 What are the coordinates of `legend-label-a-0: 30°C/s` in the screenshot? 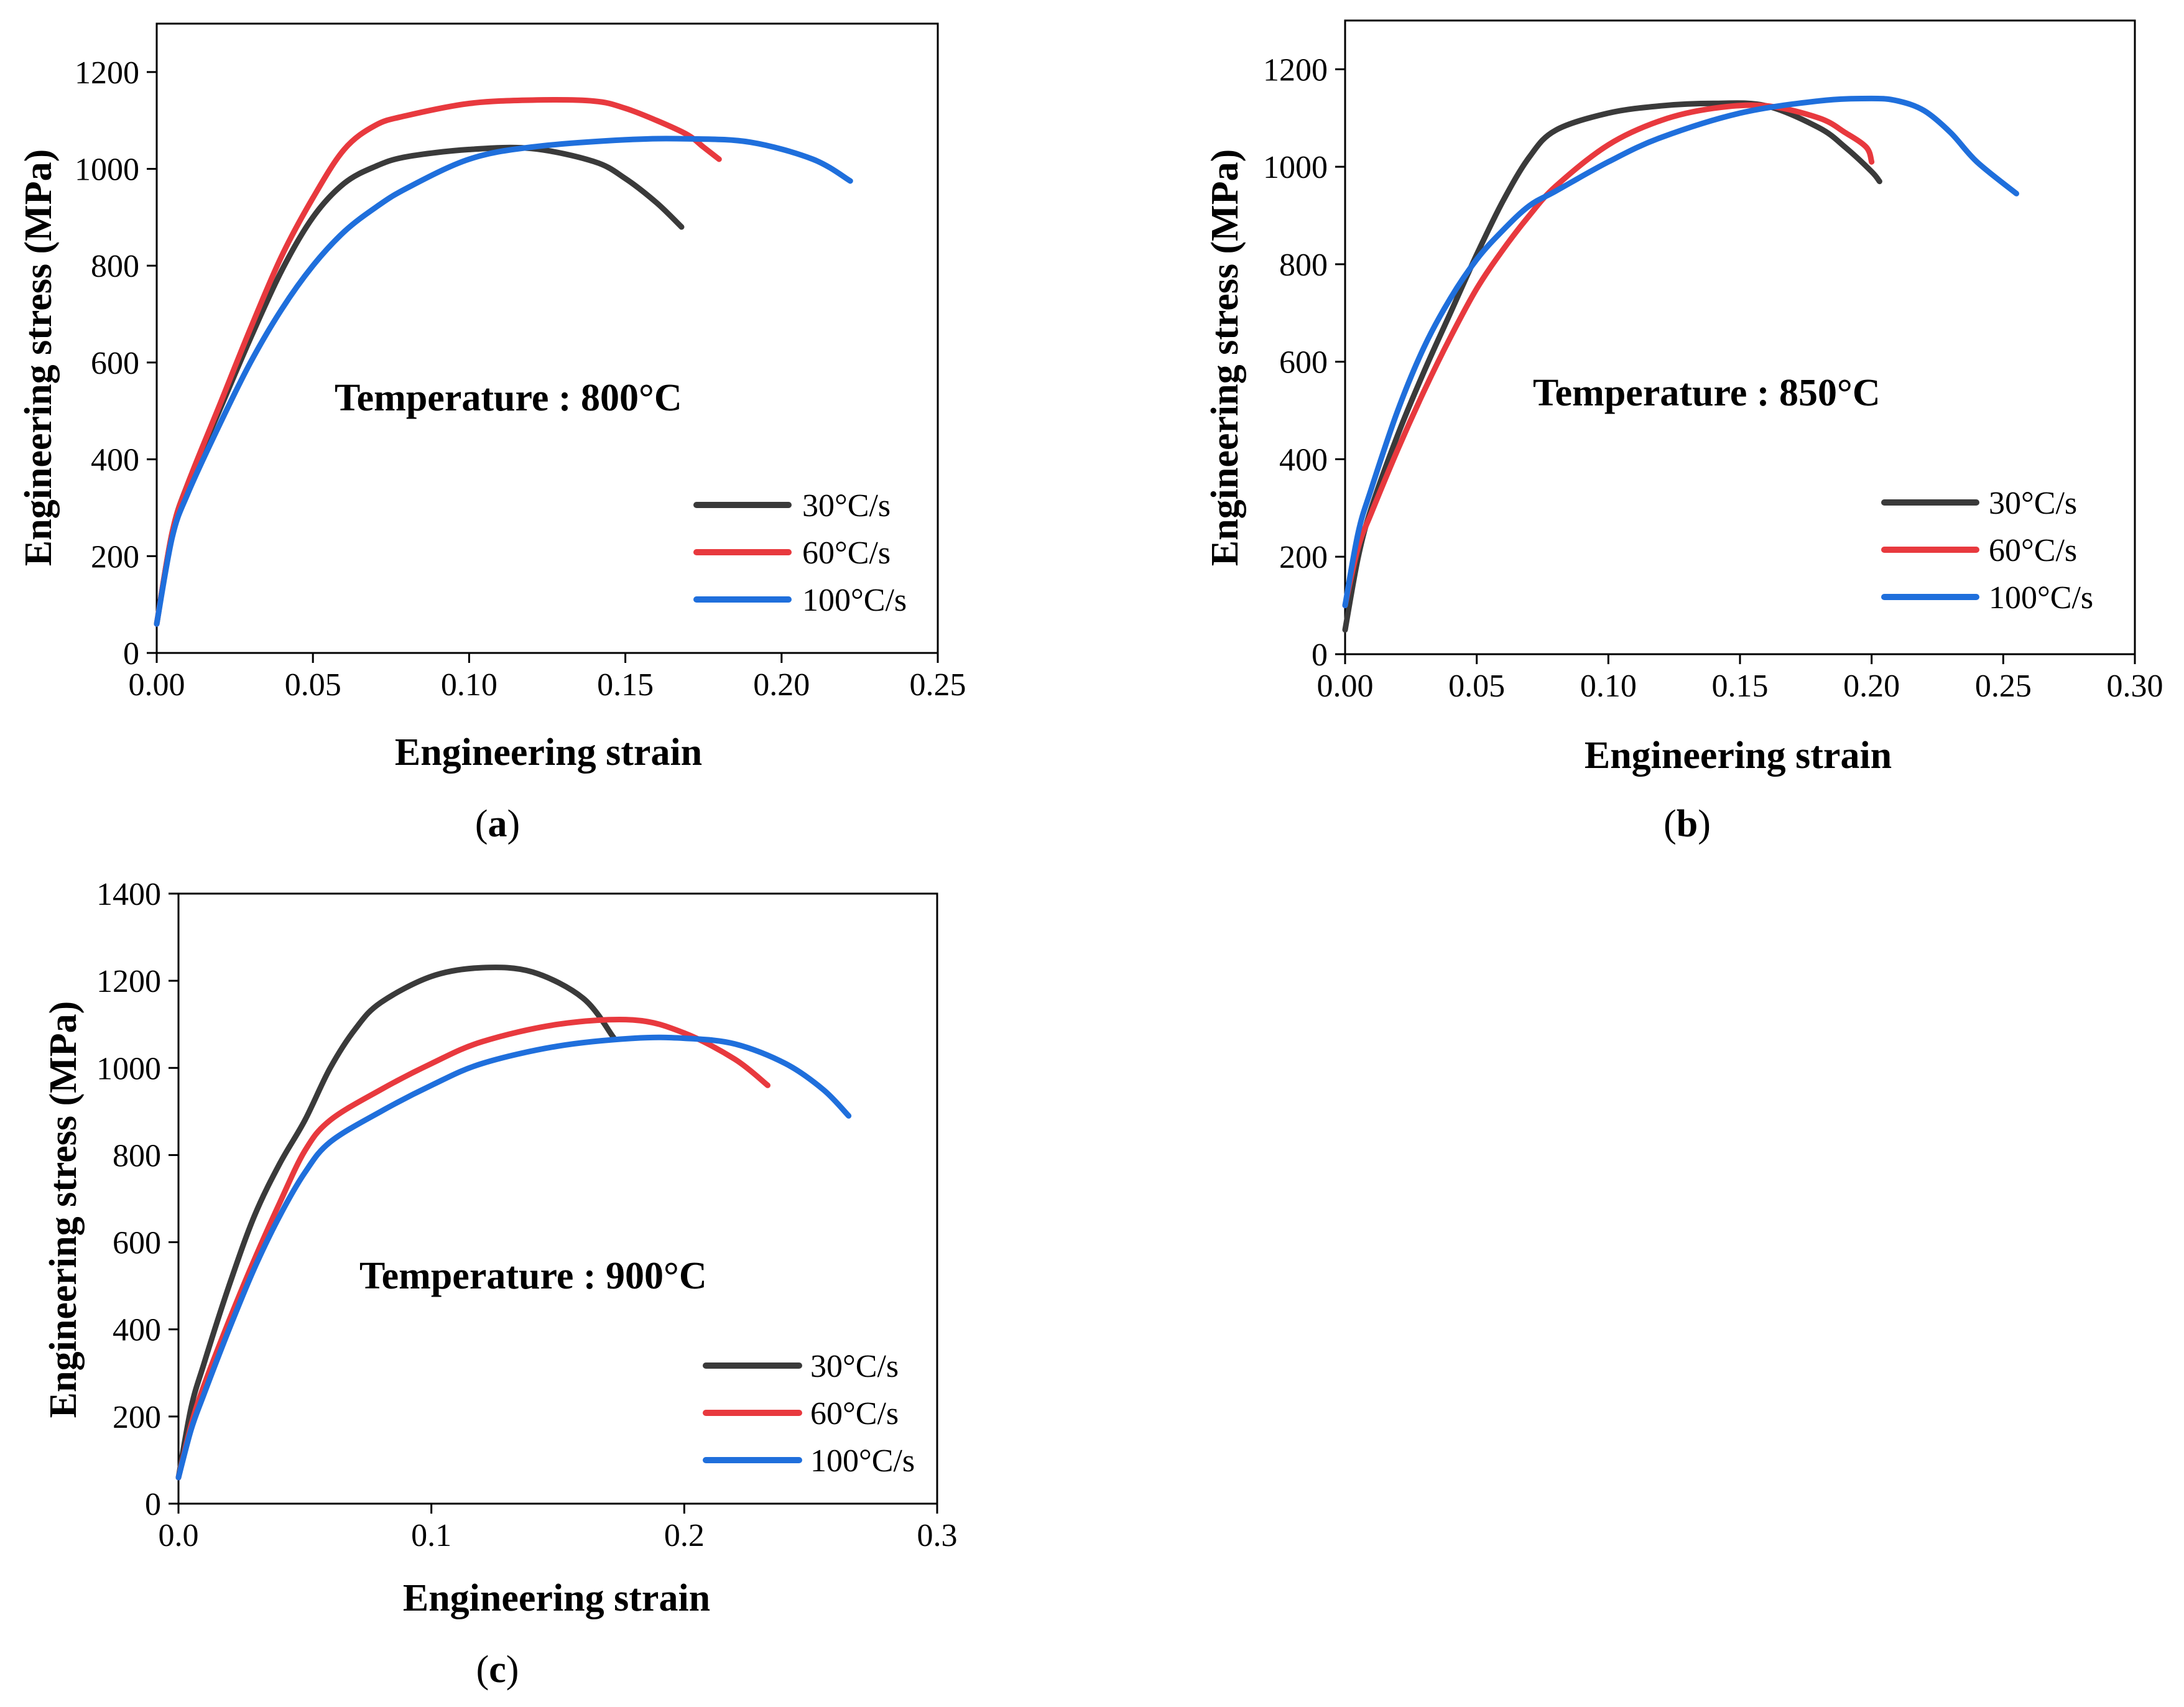 It's located at (846, 506).